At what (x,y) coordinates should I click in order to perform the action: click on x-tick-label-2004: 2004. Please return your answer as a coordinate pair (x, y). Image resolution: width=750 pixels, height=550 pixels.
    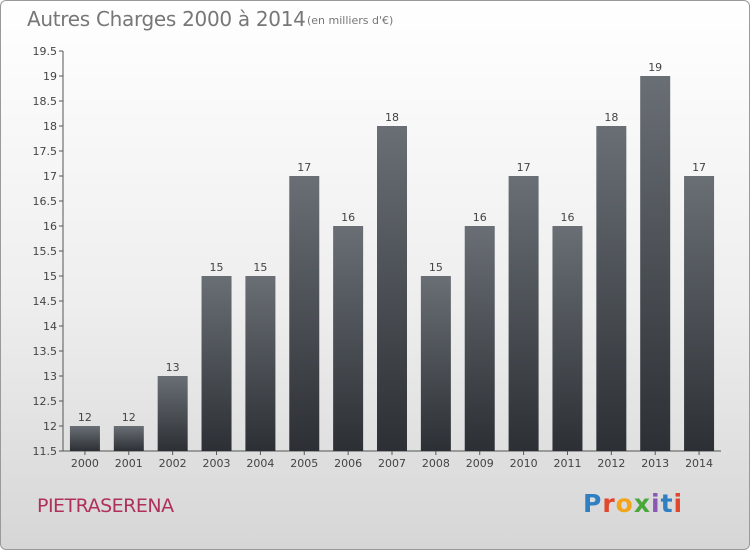
    Looking at the image, I should click on (260, 463).